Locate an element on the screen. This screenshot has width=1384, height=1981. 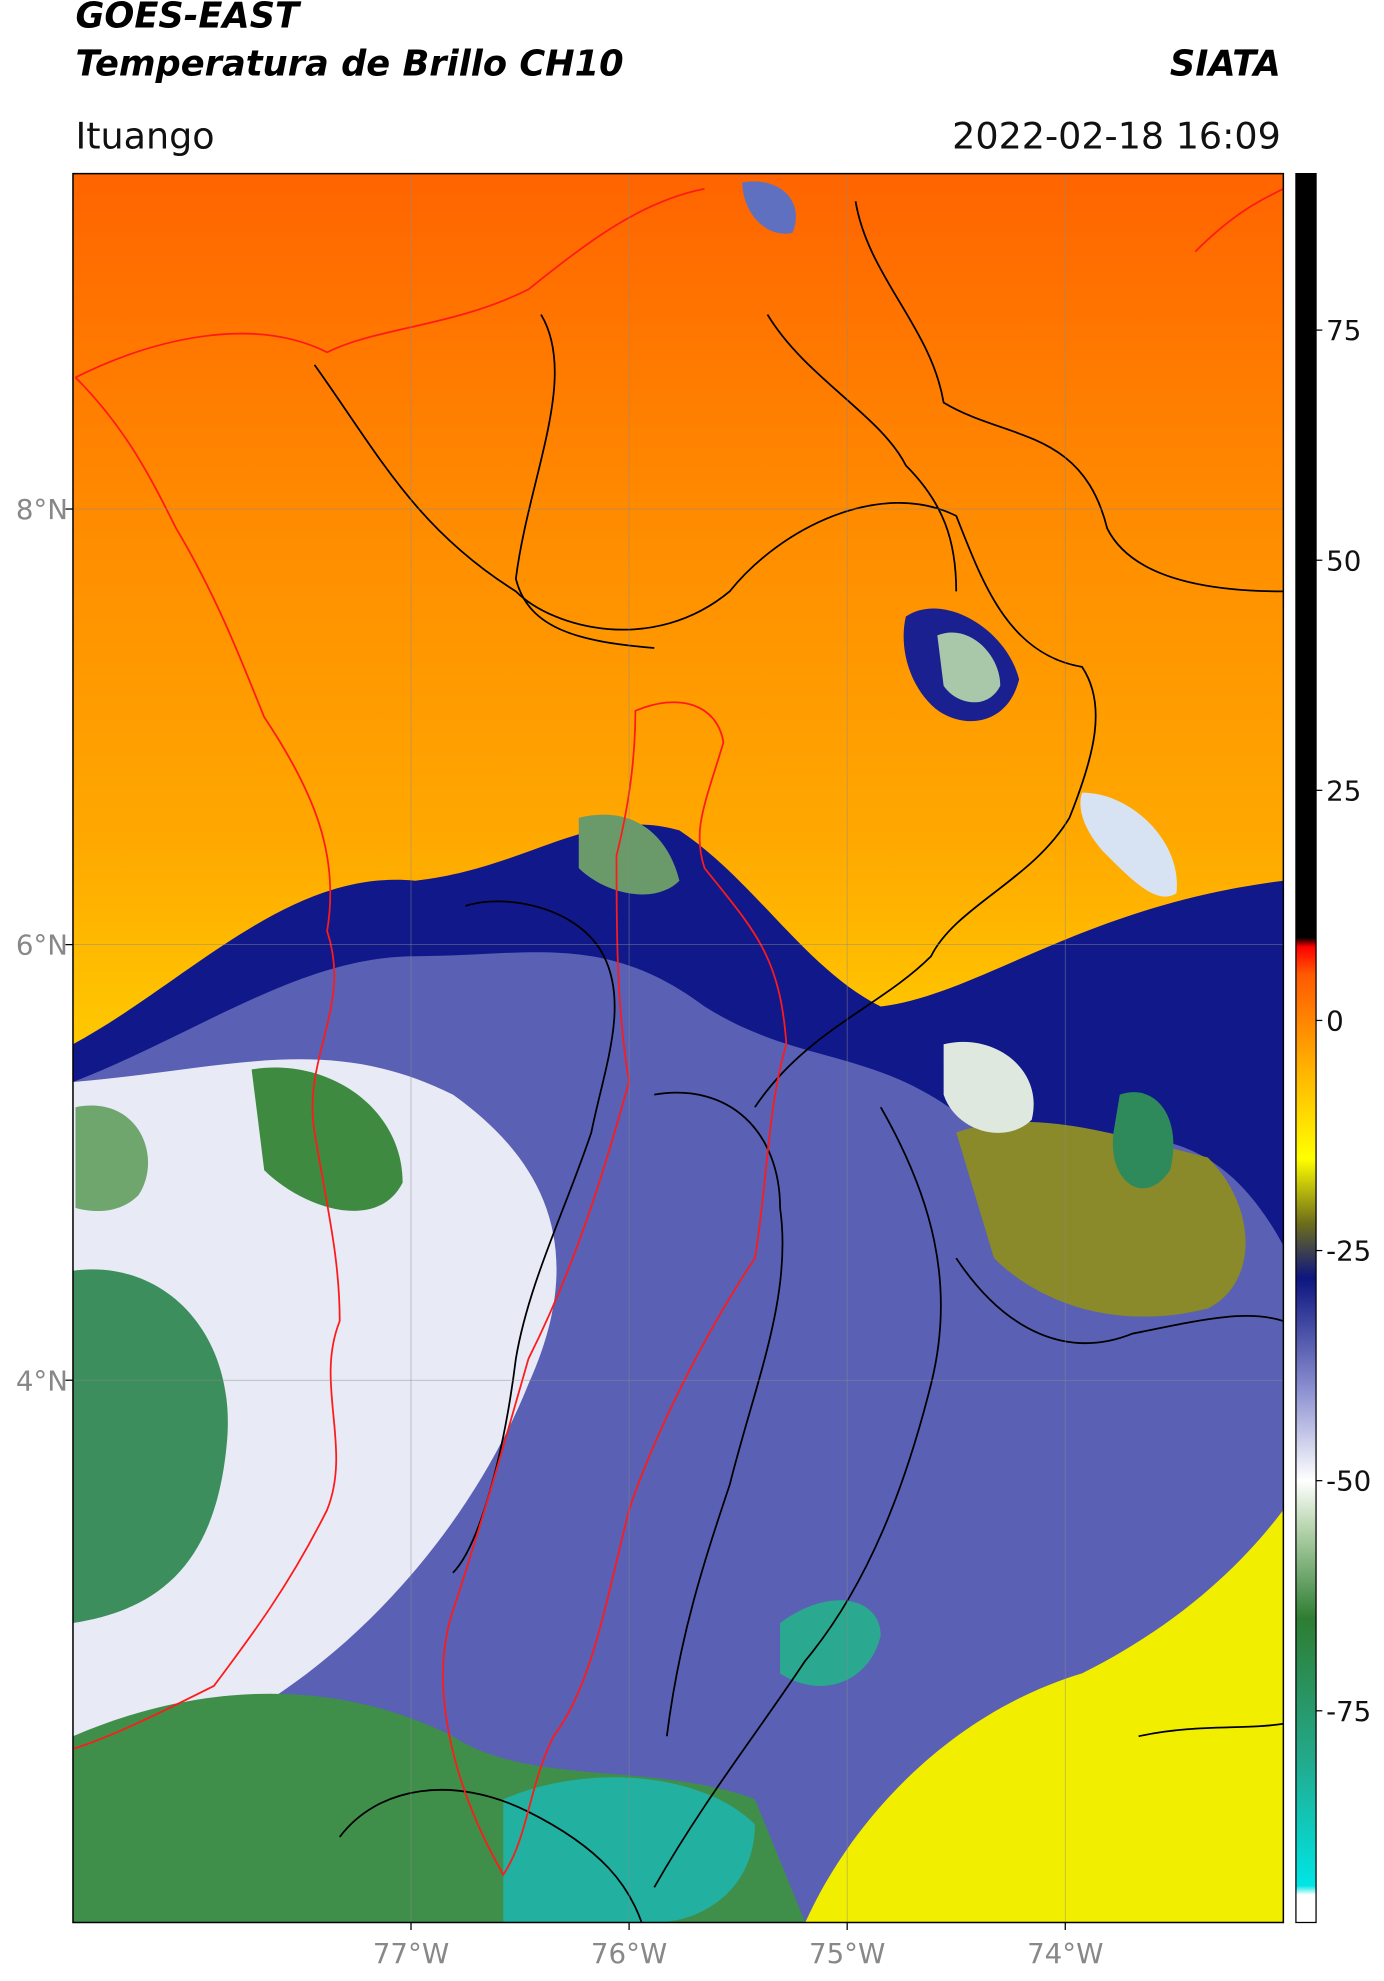
source: SIATA is located at coordinates (1225, 63).